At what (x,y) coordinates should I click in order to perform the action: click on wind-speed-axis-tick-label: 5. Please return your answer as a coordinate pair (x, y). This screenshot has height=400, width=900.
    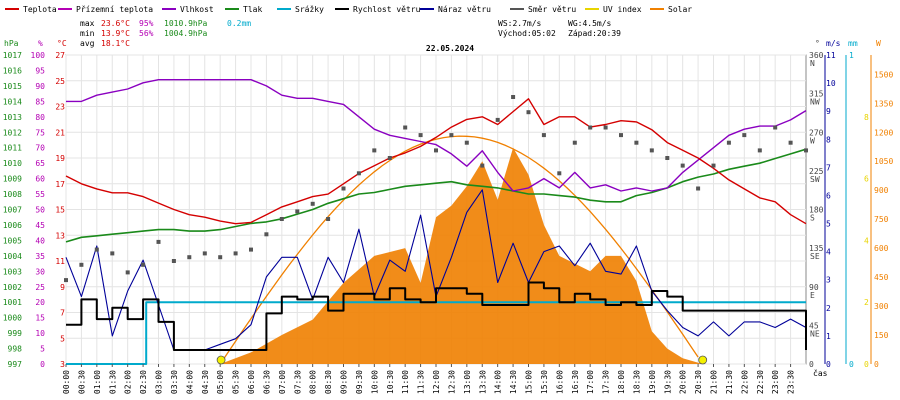
    Looking at the image, I should click on (828, 224).